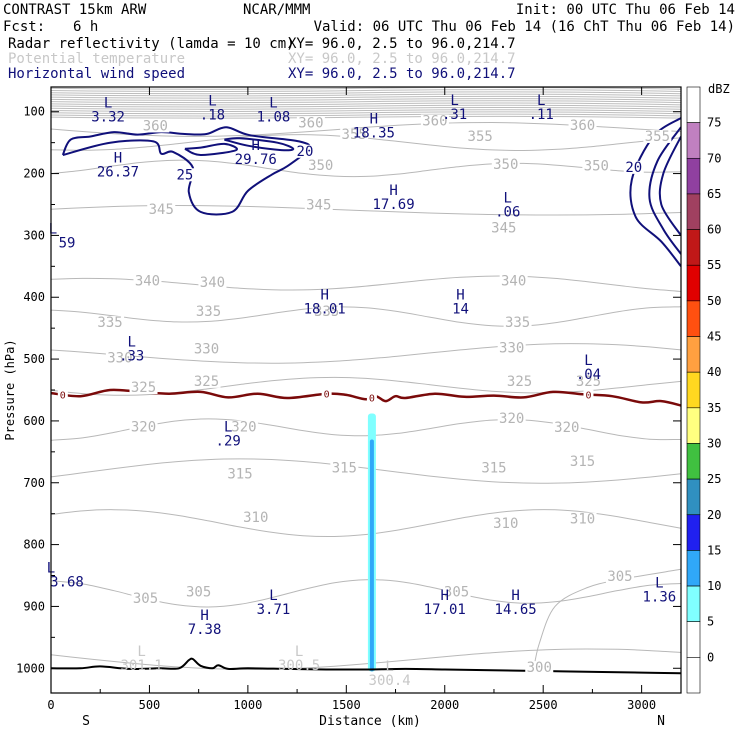  I want to click on x-tick-label: 0, so click(50, 705).